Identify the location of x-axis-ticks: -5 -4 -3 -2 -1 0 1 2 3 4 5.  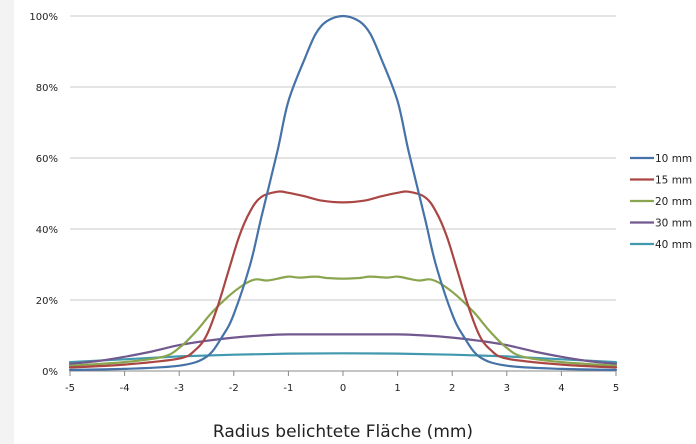
(342, 382).